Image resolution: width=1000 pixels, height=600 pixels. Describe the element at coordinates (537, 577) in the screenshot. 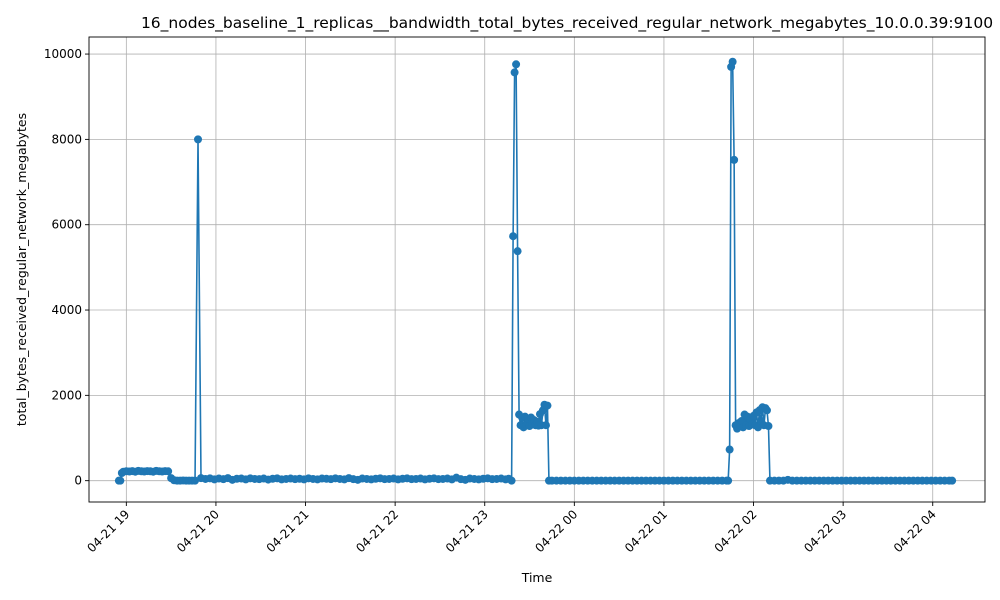

I see `x-axis-label: Time` at that location.